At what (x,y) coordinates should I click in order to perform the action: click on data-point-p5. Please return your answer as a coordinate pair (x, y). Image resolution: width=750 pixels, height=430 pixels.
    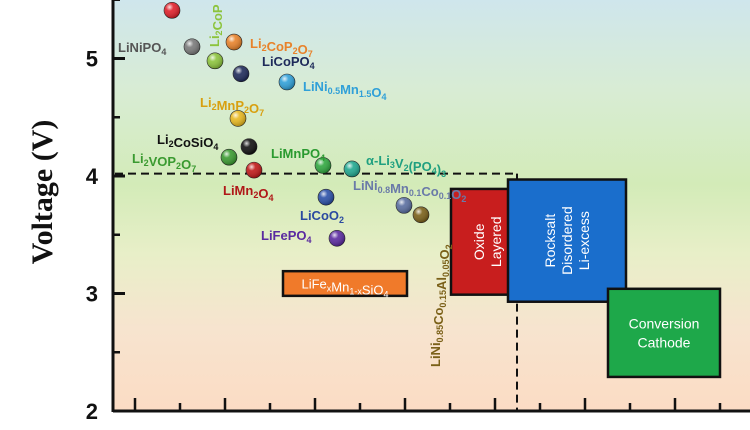
    Looking at the image, I should click on (287, 82).